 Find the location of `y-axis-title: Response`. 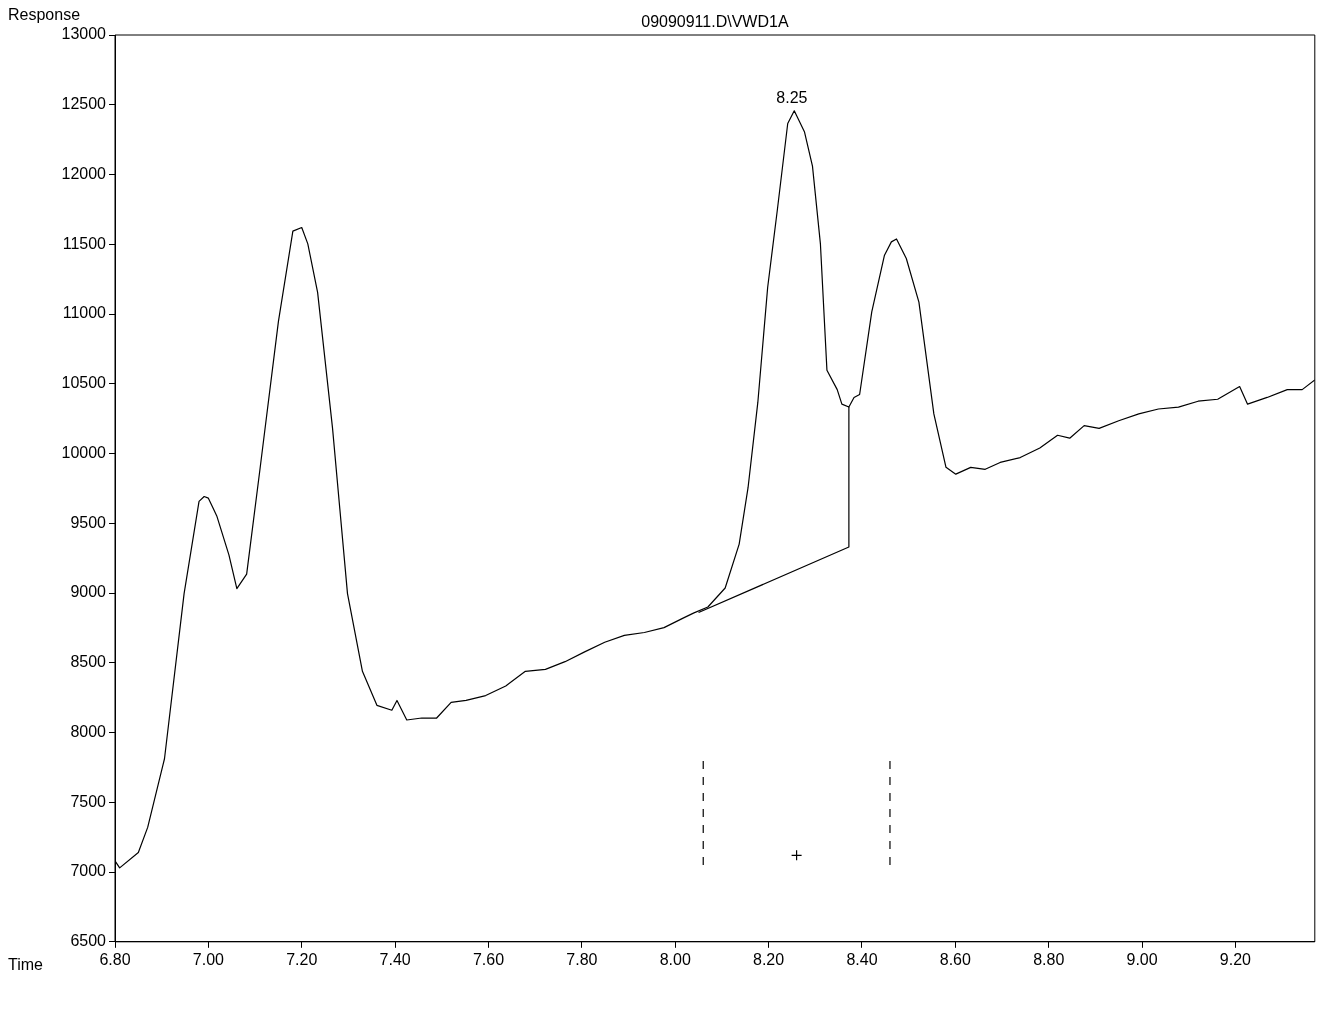

y-axis-title: Response is located at coordinates (44, 15).